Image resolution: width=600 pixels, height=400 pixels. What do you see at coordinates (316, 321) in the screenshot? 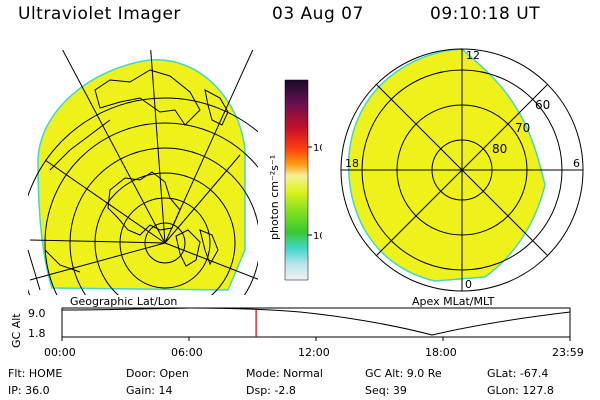
I see `altitude-curve` at bounding box center [316, 321].